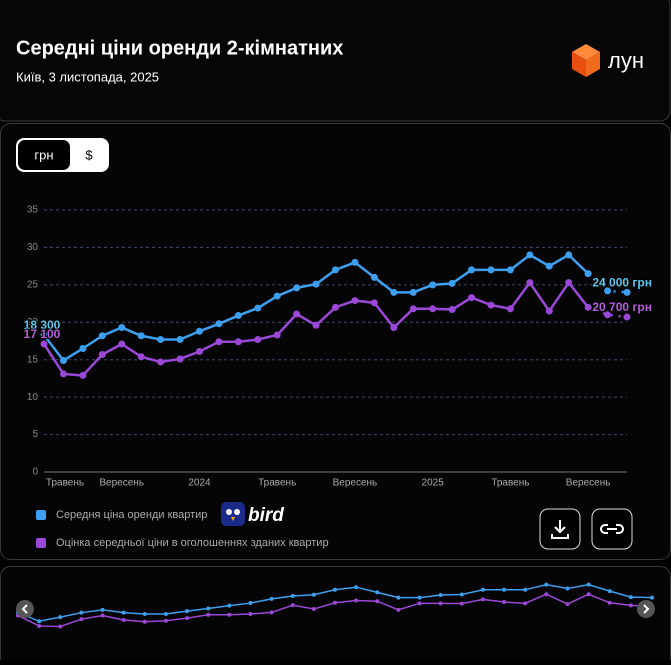 This screenshot has width=671, height=665. What do you see at coordinates (87, 76) in the screenshot?
I see `subtitle: Київ, 3 листопада, 2025` at bounding box center [87, 76].